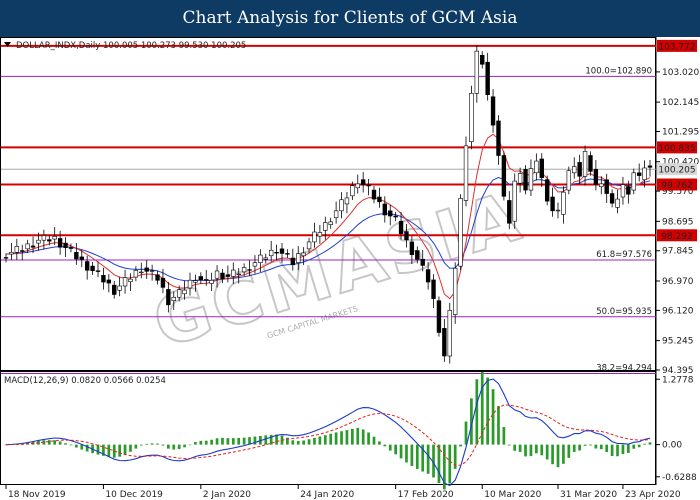 This screenshot has height=500, width=700. Describe the element at coordinates (7, 44) in the screenshot. I see `collapse-triangle-icon` at that location.